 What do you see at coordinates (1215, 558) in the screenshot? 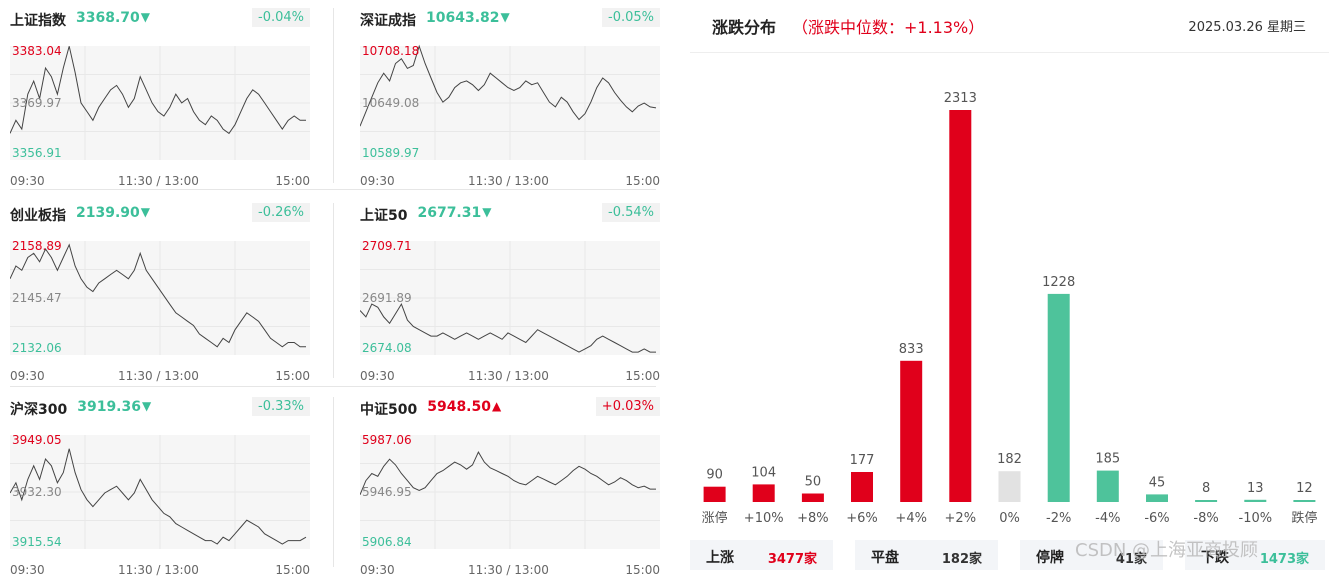
I see `summary-fall-label: 下跌` at bounding box center [1215, 558].